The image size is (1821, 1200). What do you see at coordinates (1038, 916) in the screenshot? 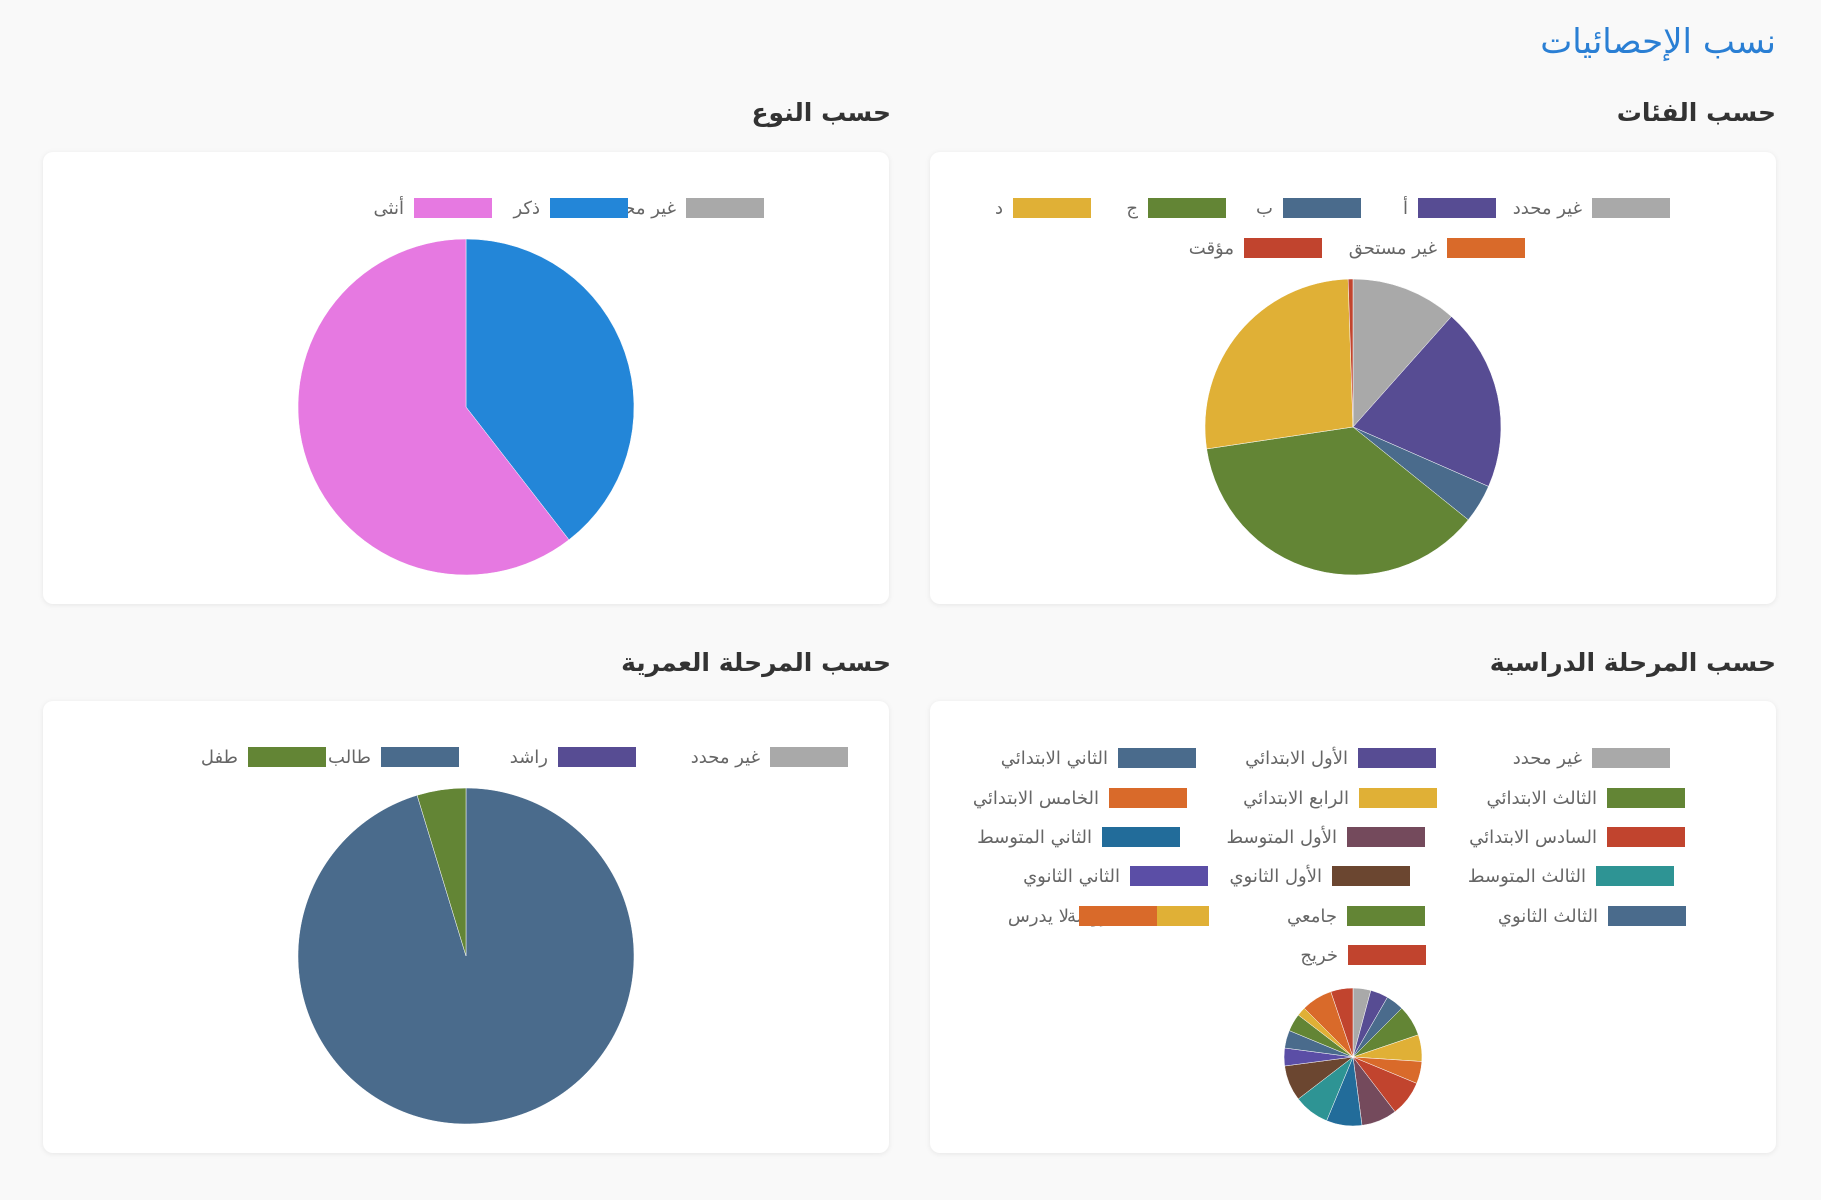
I see `legend-label: لا يدرس` at bounding box center [1038, 916].